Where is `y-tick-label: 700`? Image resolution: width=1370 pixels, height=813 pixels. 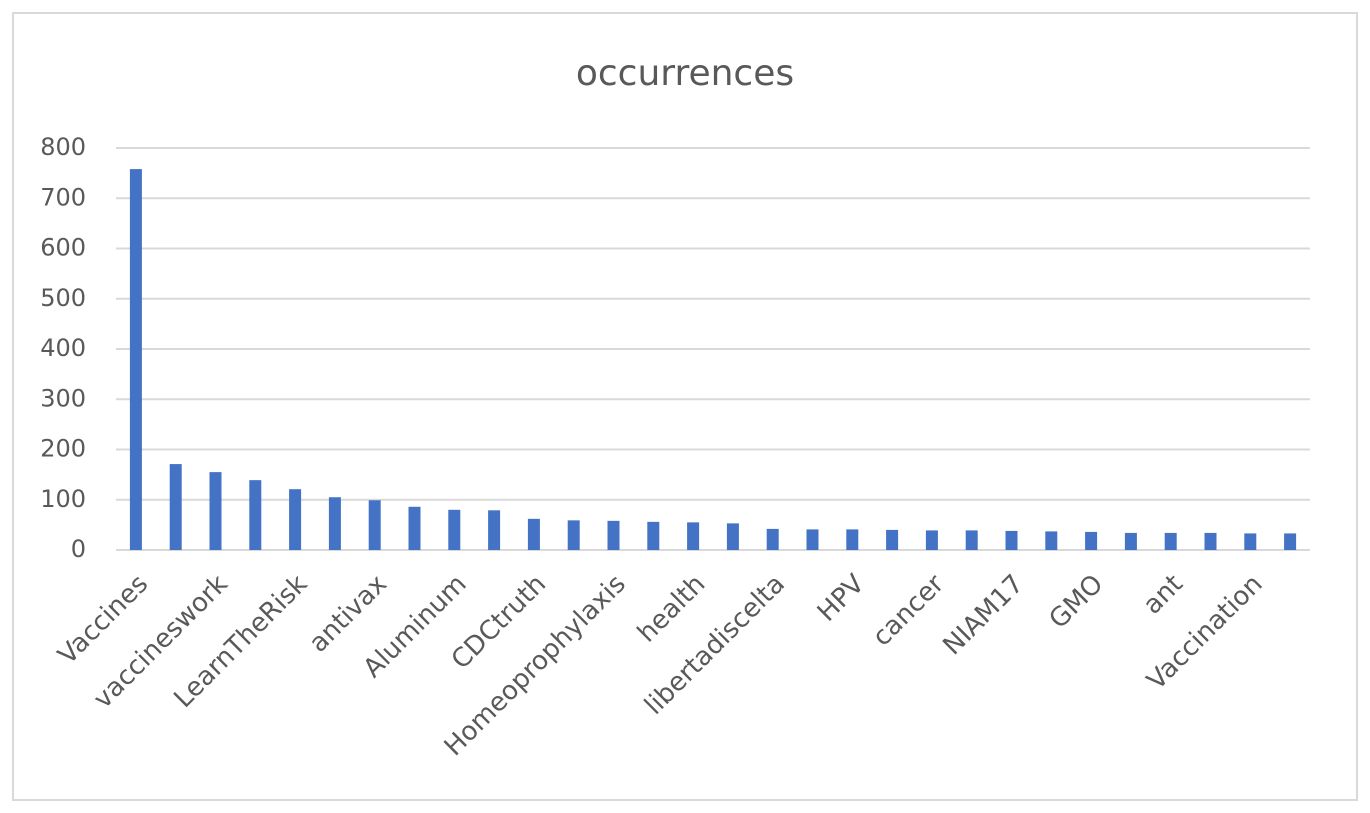
y-tick-label: 700 is located at coordinates (63, 197).